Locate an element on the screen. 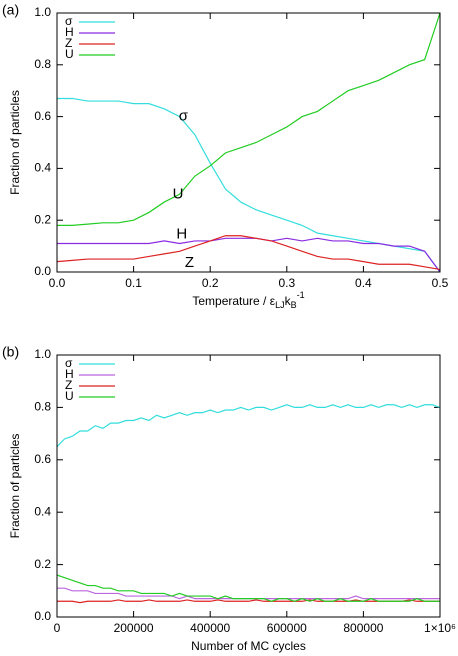  x-tick-label: 0.4 is located at coordinates (363, 283).